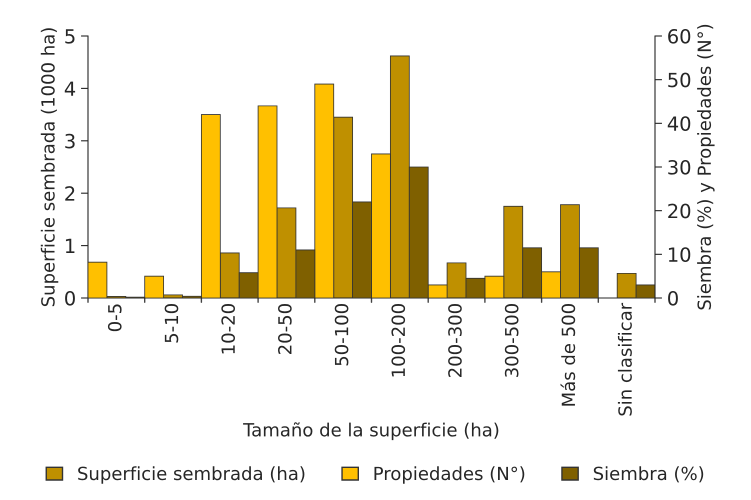  What do you see at coordinates (285, 329) in the screenshot?
I see `x-tick-label: 20-50` at bounding box center [285, 329].